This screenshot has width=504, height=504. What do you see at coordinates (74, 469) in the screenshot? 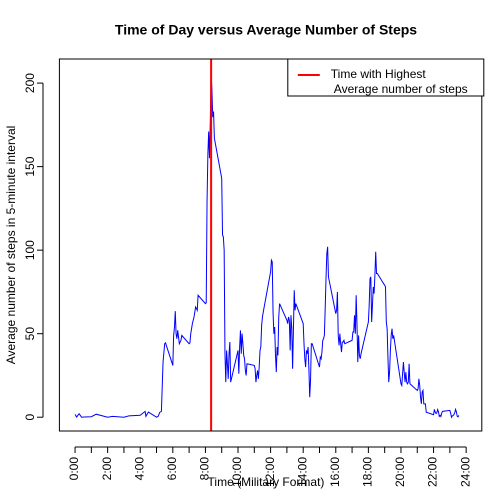
I see `x-tick-label: 0:00` at bounding box center [74, 469].